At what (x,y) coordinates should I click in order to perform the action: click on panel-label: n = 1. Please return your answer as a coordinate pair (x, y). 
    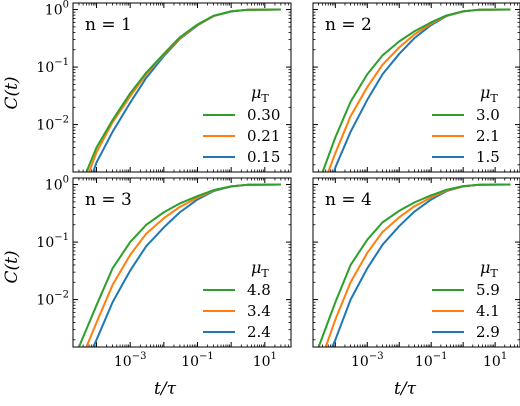
    Looking at the image, I should click on (108, 25).